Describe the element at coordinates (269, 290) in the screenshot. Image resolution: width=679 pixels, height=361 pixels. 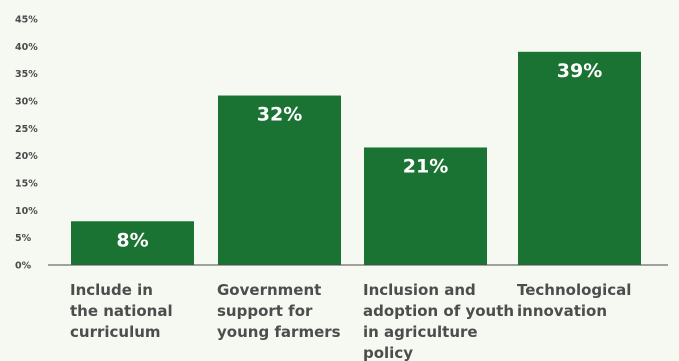
I see `category-label-line: Government` at that location.